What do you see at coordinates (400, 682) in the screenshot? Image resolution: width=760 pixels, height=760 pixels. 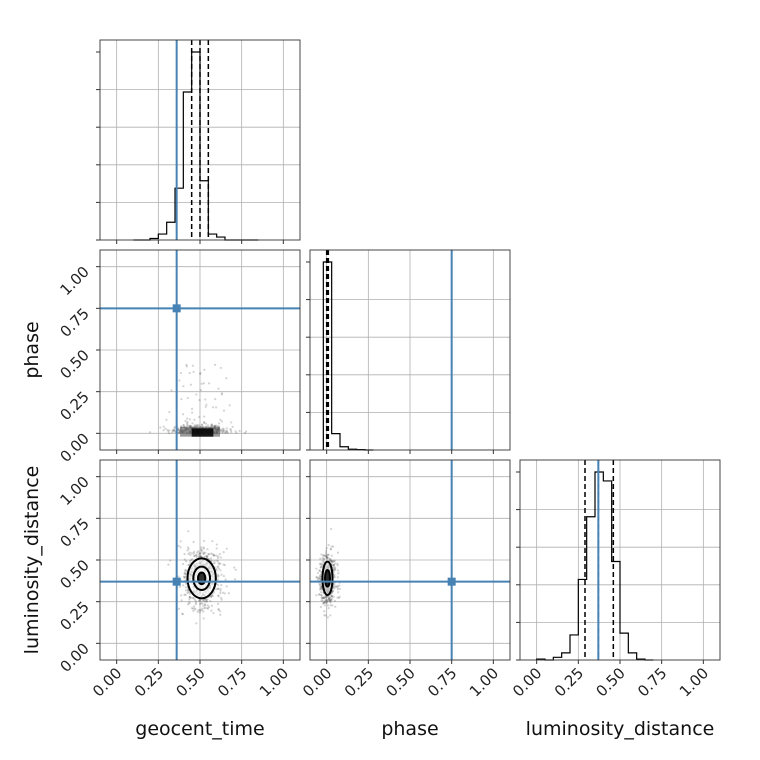 I see `pair-phase-vs-luminosity-distance-xtick-label-2: 0.50` at bounding box center [400, 682].